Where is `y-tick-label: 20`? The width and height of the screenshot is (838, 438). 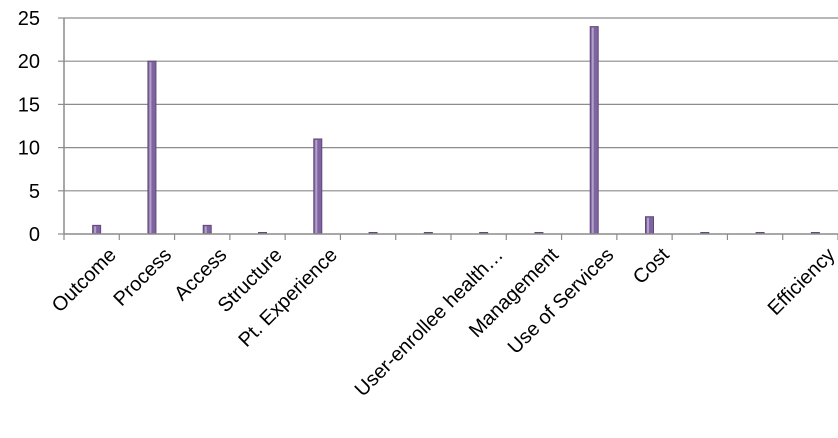
y-tick-label: 20 is located at coordinates (29, 62).